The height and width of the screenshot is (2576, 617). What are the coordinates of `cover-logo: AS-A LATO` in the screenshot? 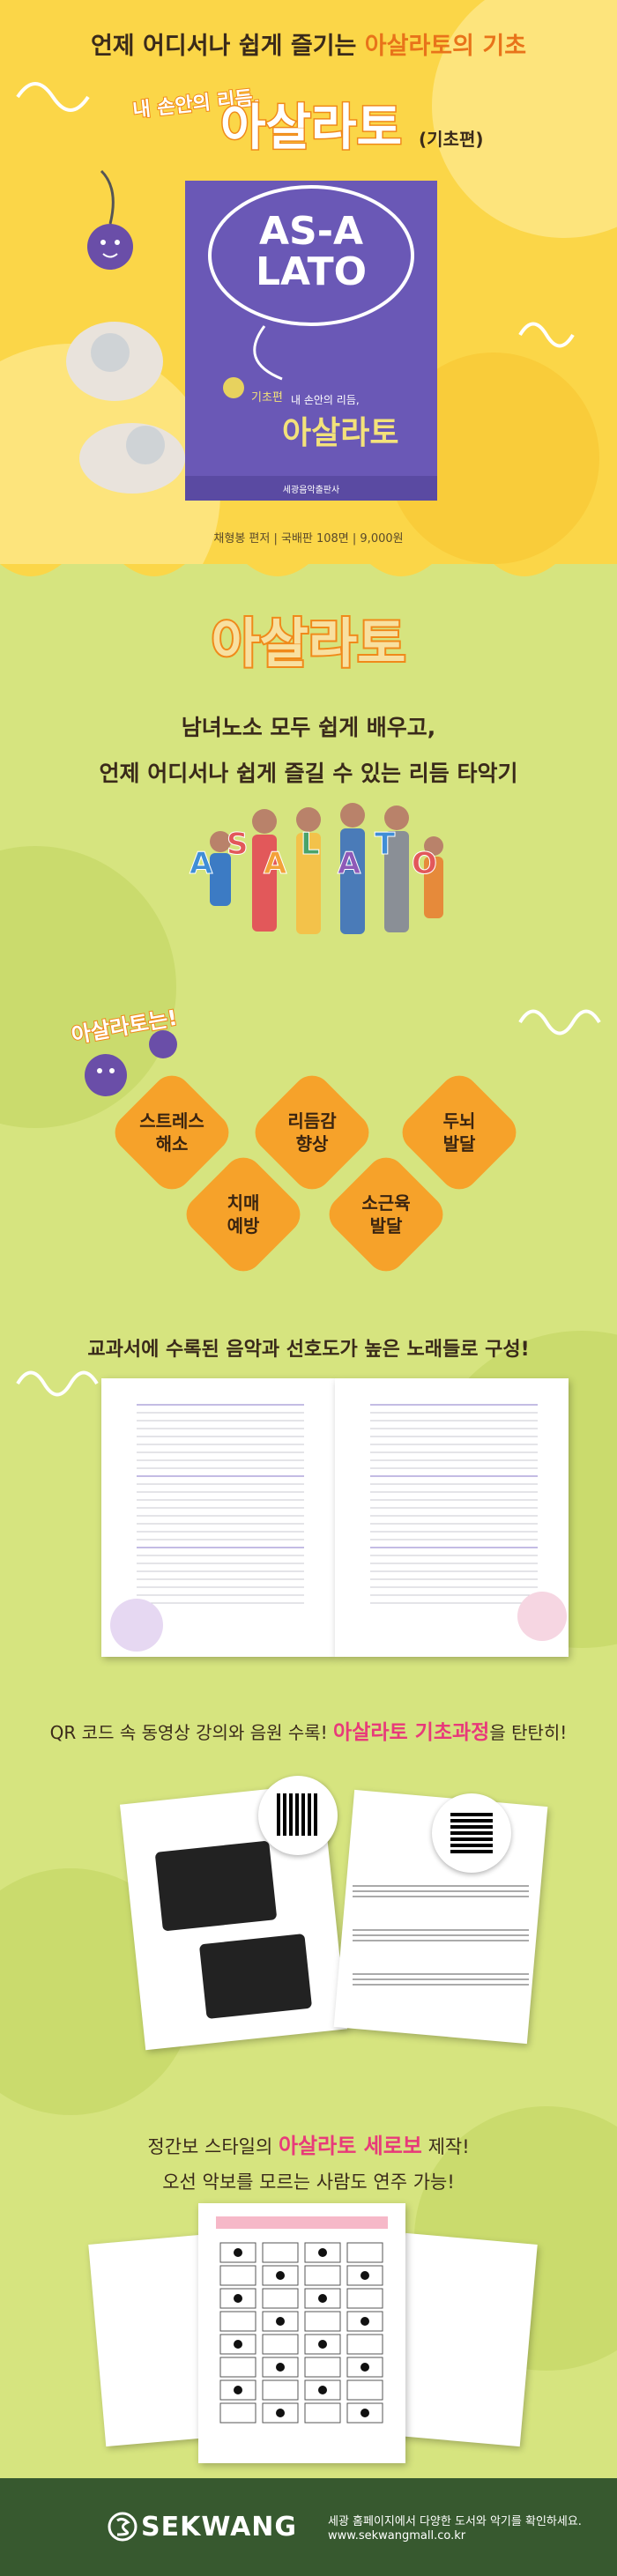 It's located at (311, 252).